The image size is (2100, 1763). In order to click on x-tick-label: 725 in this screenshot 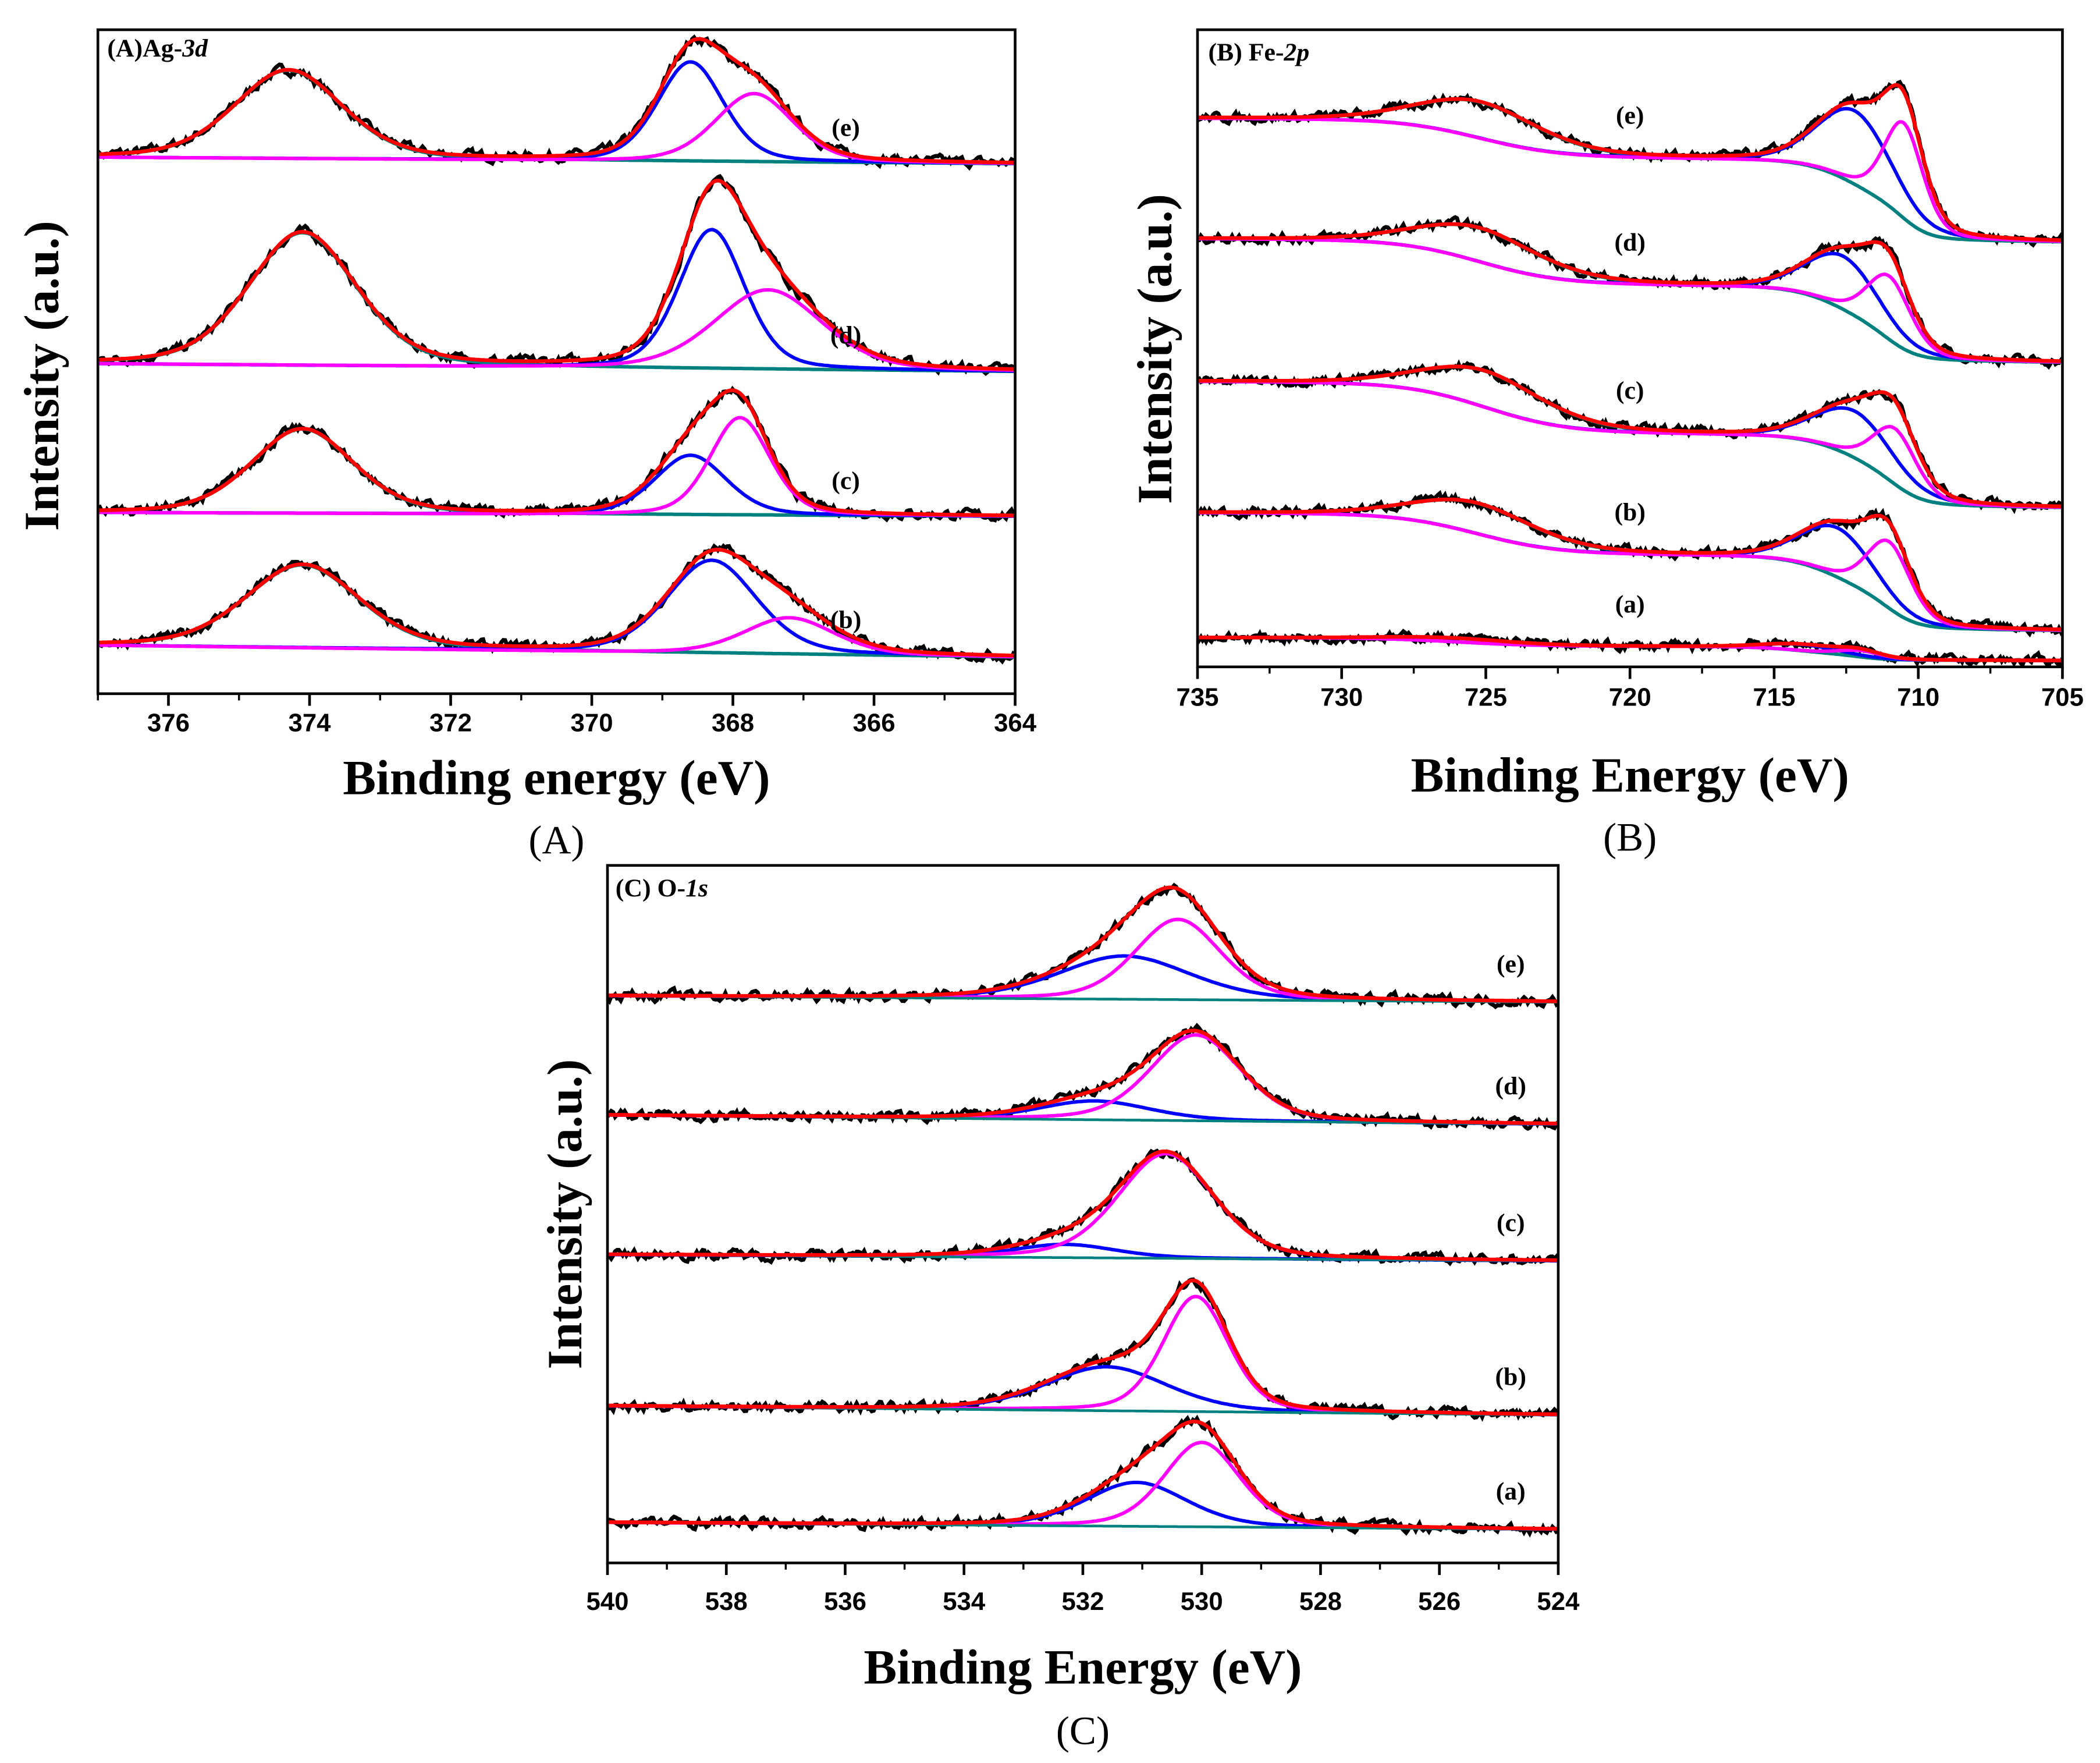, I will do `click(1486, 697)`.